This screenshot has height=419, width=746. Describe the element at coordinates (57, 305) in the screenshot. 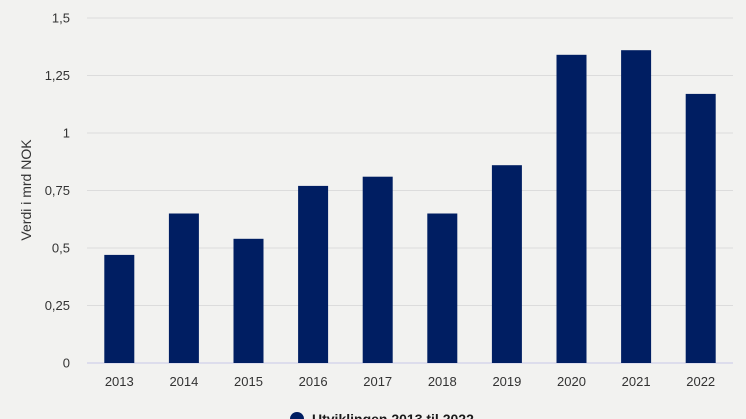

I see `y-tick-label: 0,25` at that location.